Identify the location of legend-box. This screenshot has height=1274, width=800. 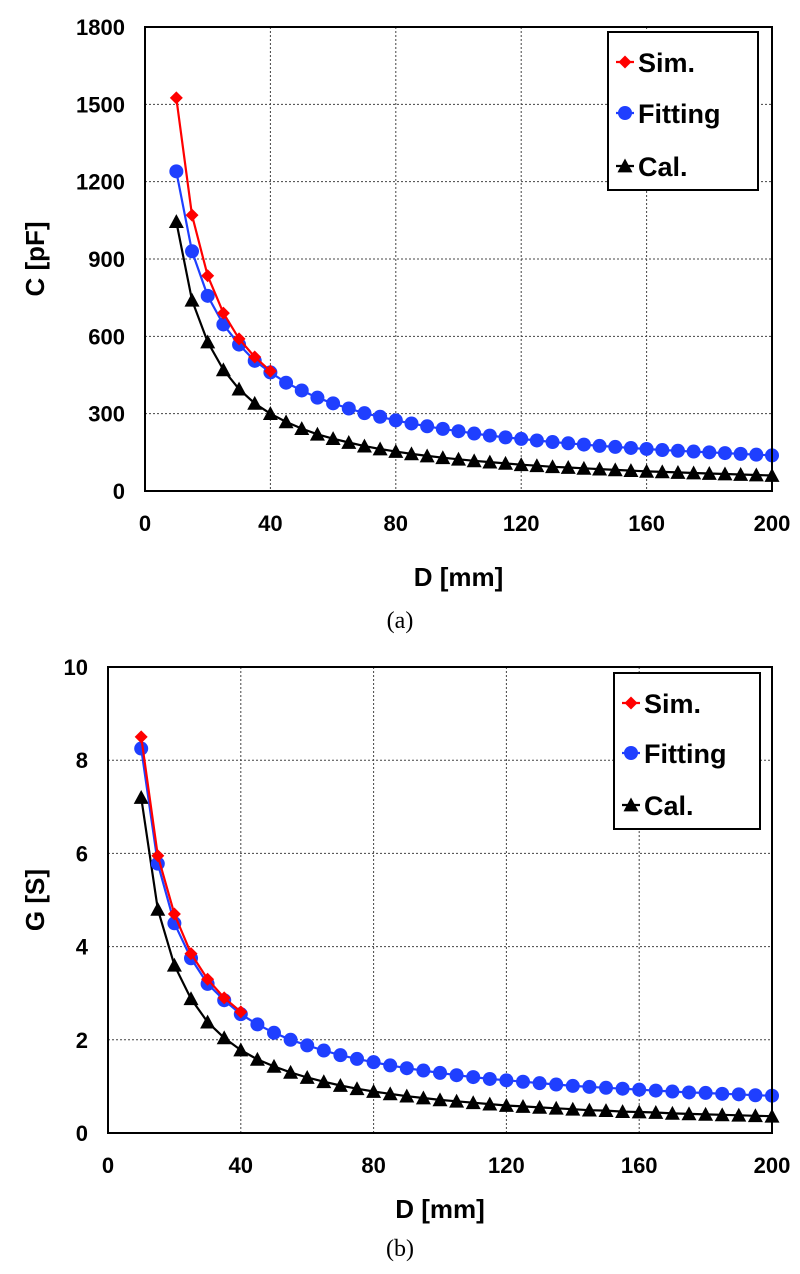
(687, 751).